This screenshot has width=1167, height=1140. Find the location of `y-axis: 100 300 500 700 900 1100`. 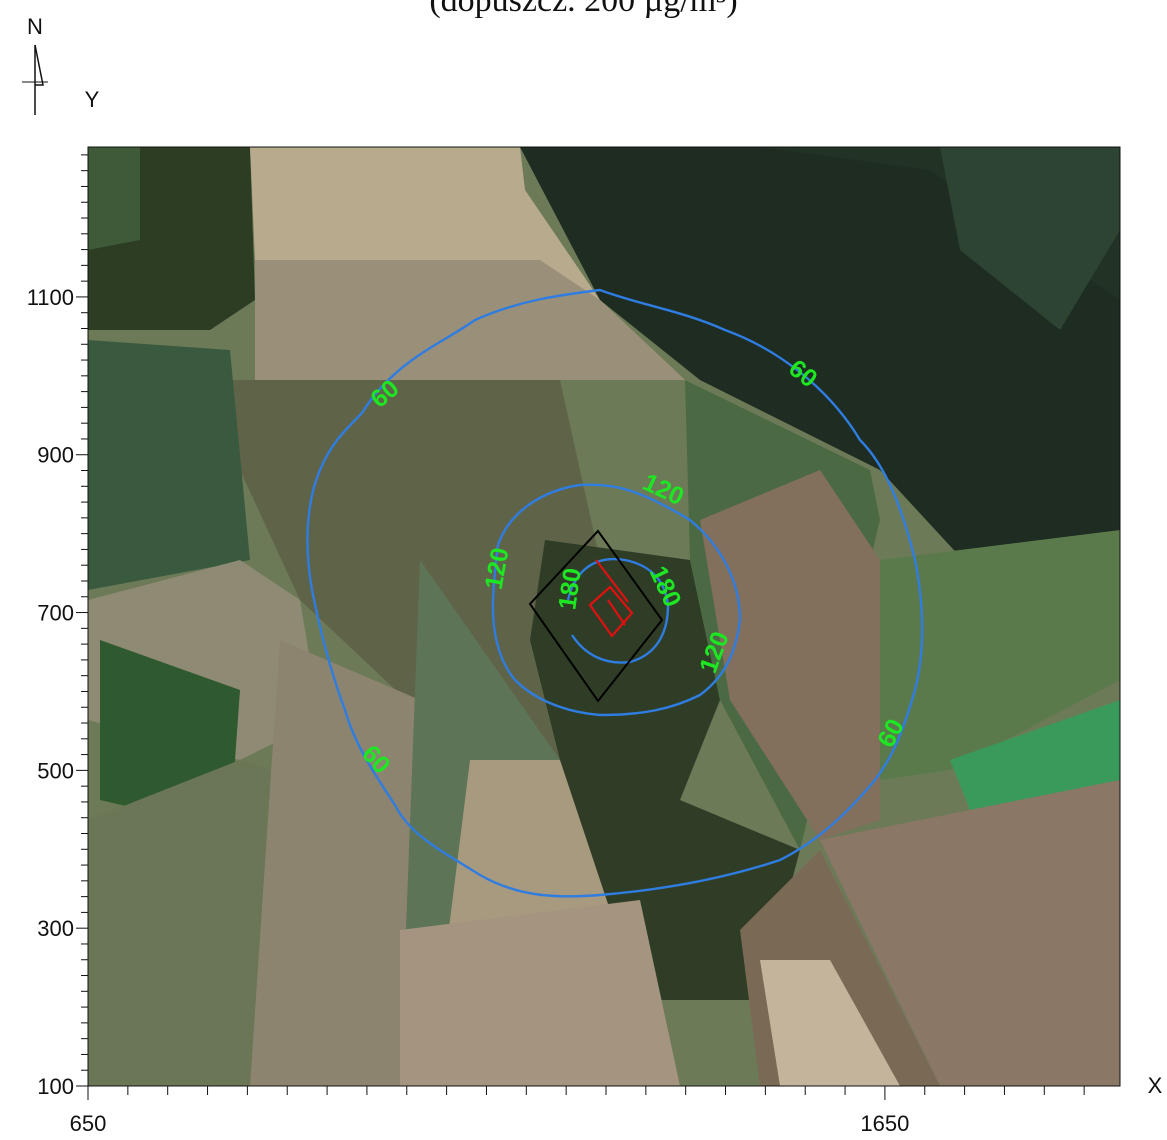

y-axis: 100 300 500 700 900 1100 is located at coordinates (57, 626).